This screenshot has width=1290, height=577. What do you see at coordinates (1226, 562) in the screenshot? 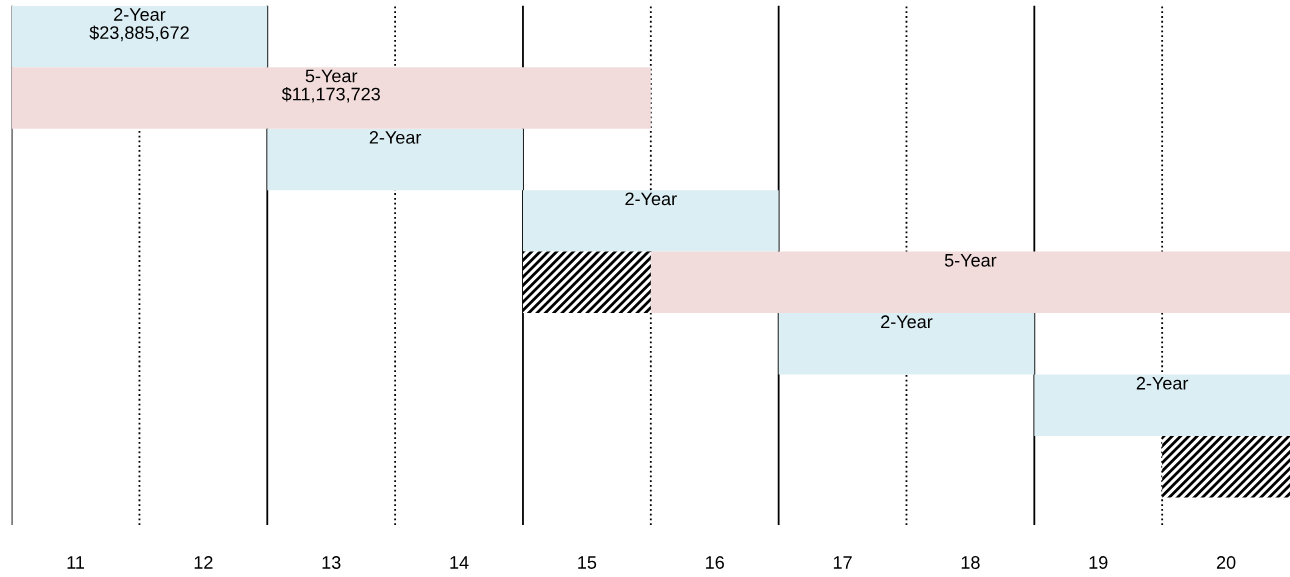
I see `x-tick-label: 20` at bounding box center [1226, 562].